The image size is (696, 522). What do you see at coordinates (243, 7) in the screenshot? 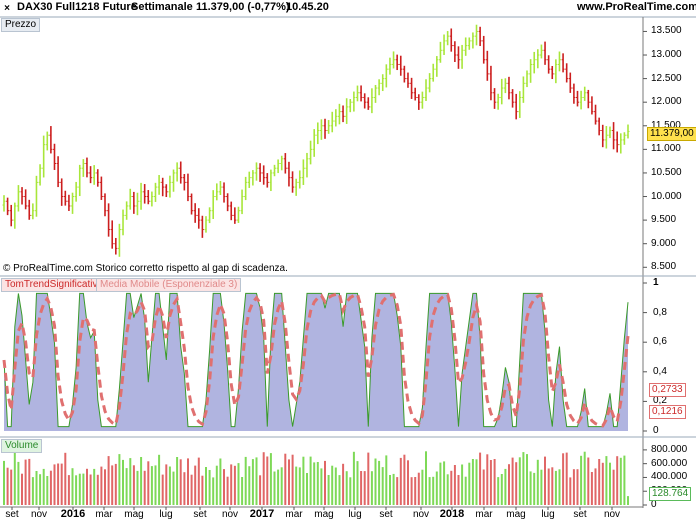
I see `last-quote: 11.379,00 (-0,77%)` at bounding box center [243, 7].